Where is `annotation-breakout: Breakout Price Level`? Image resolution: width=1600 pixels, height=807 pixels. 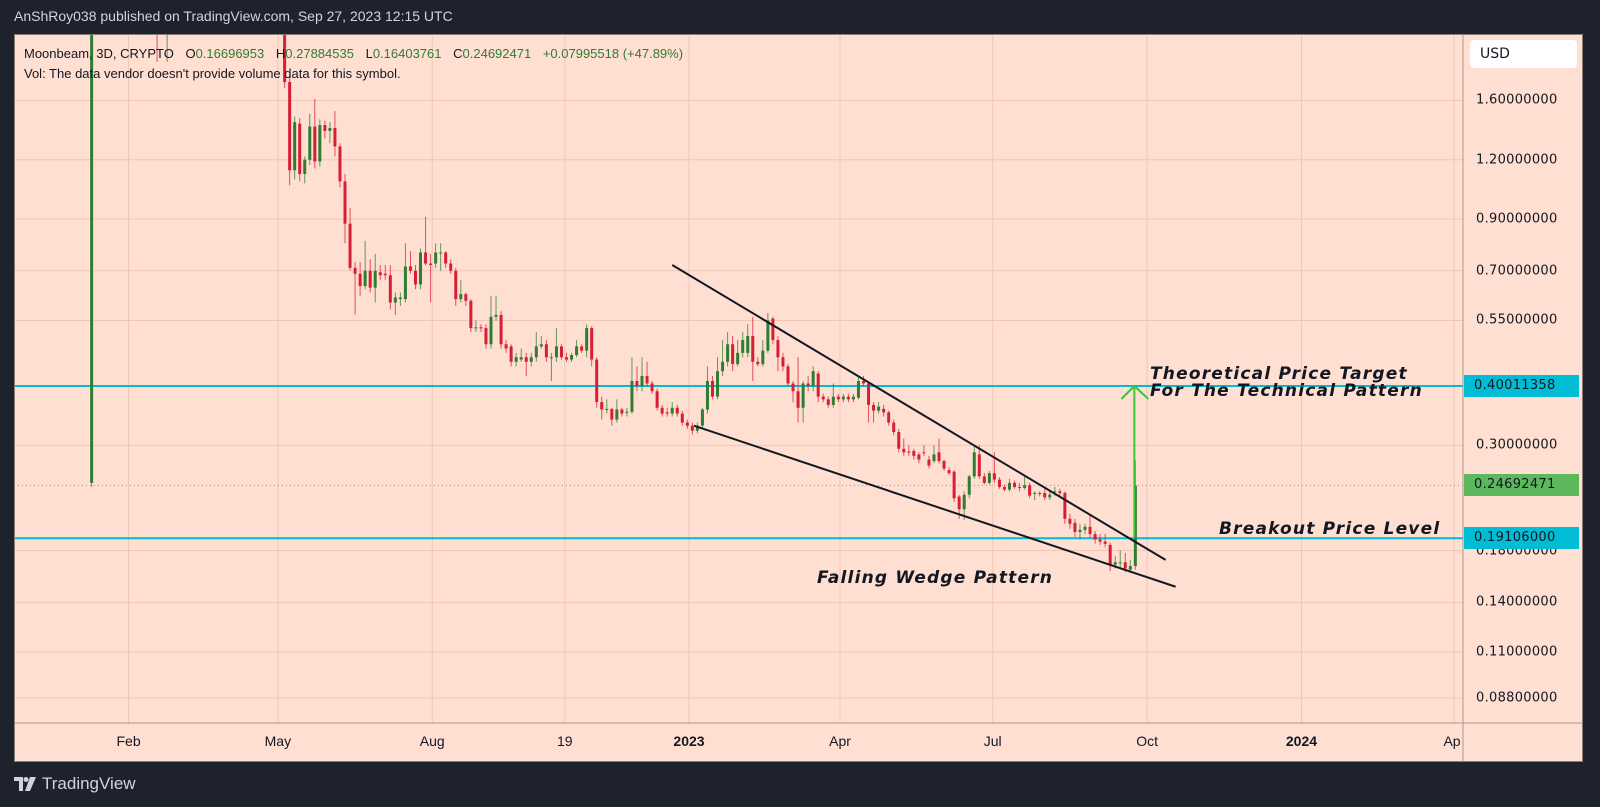 annotation-breakout: Breakout Price Level is located at coordinates (1330, 529).